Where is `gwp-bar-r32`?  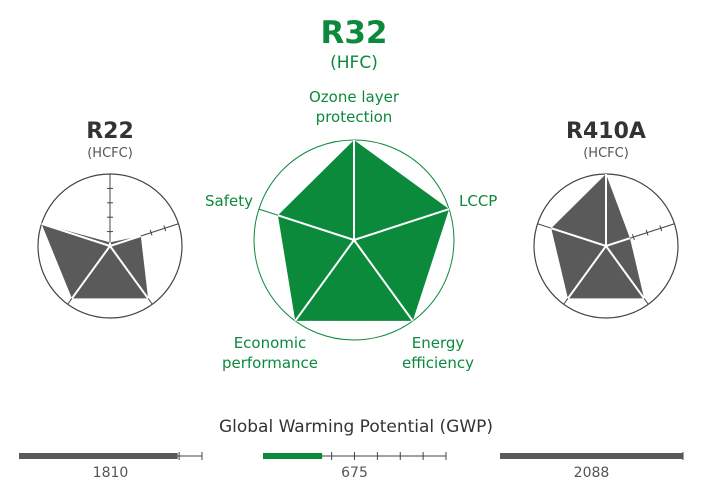
gwp-bar-r32 is located at coordinates (293, 456).